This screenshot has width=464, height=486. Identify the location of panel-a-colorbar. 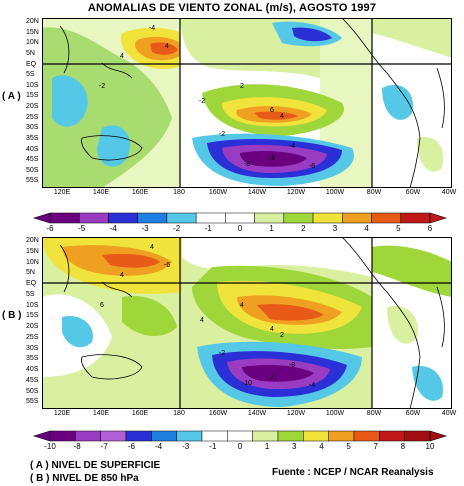
(240, 218).